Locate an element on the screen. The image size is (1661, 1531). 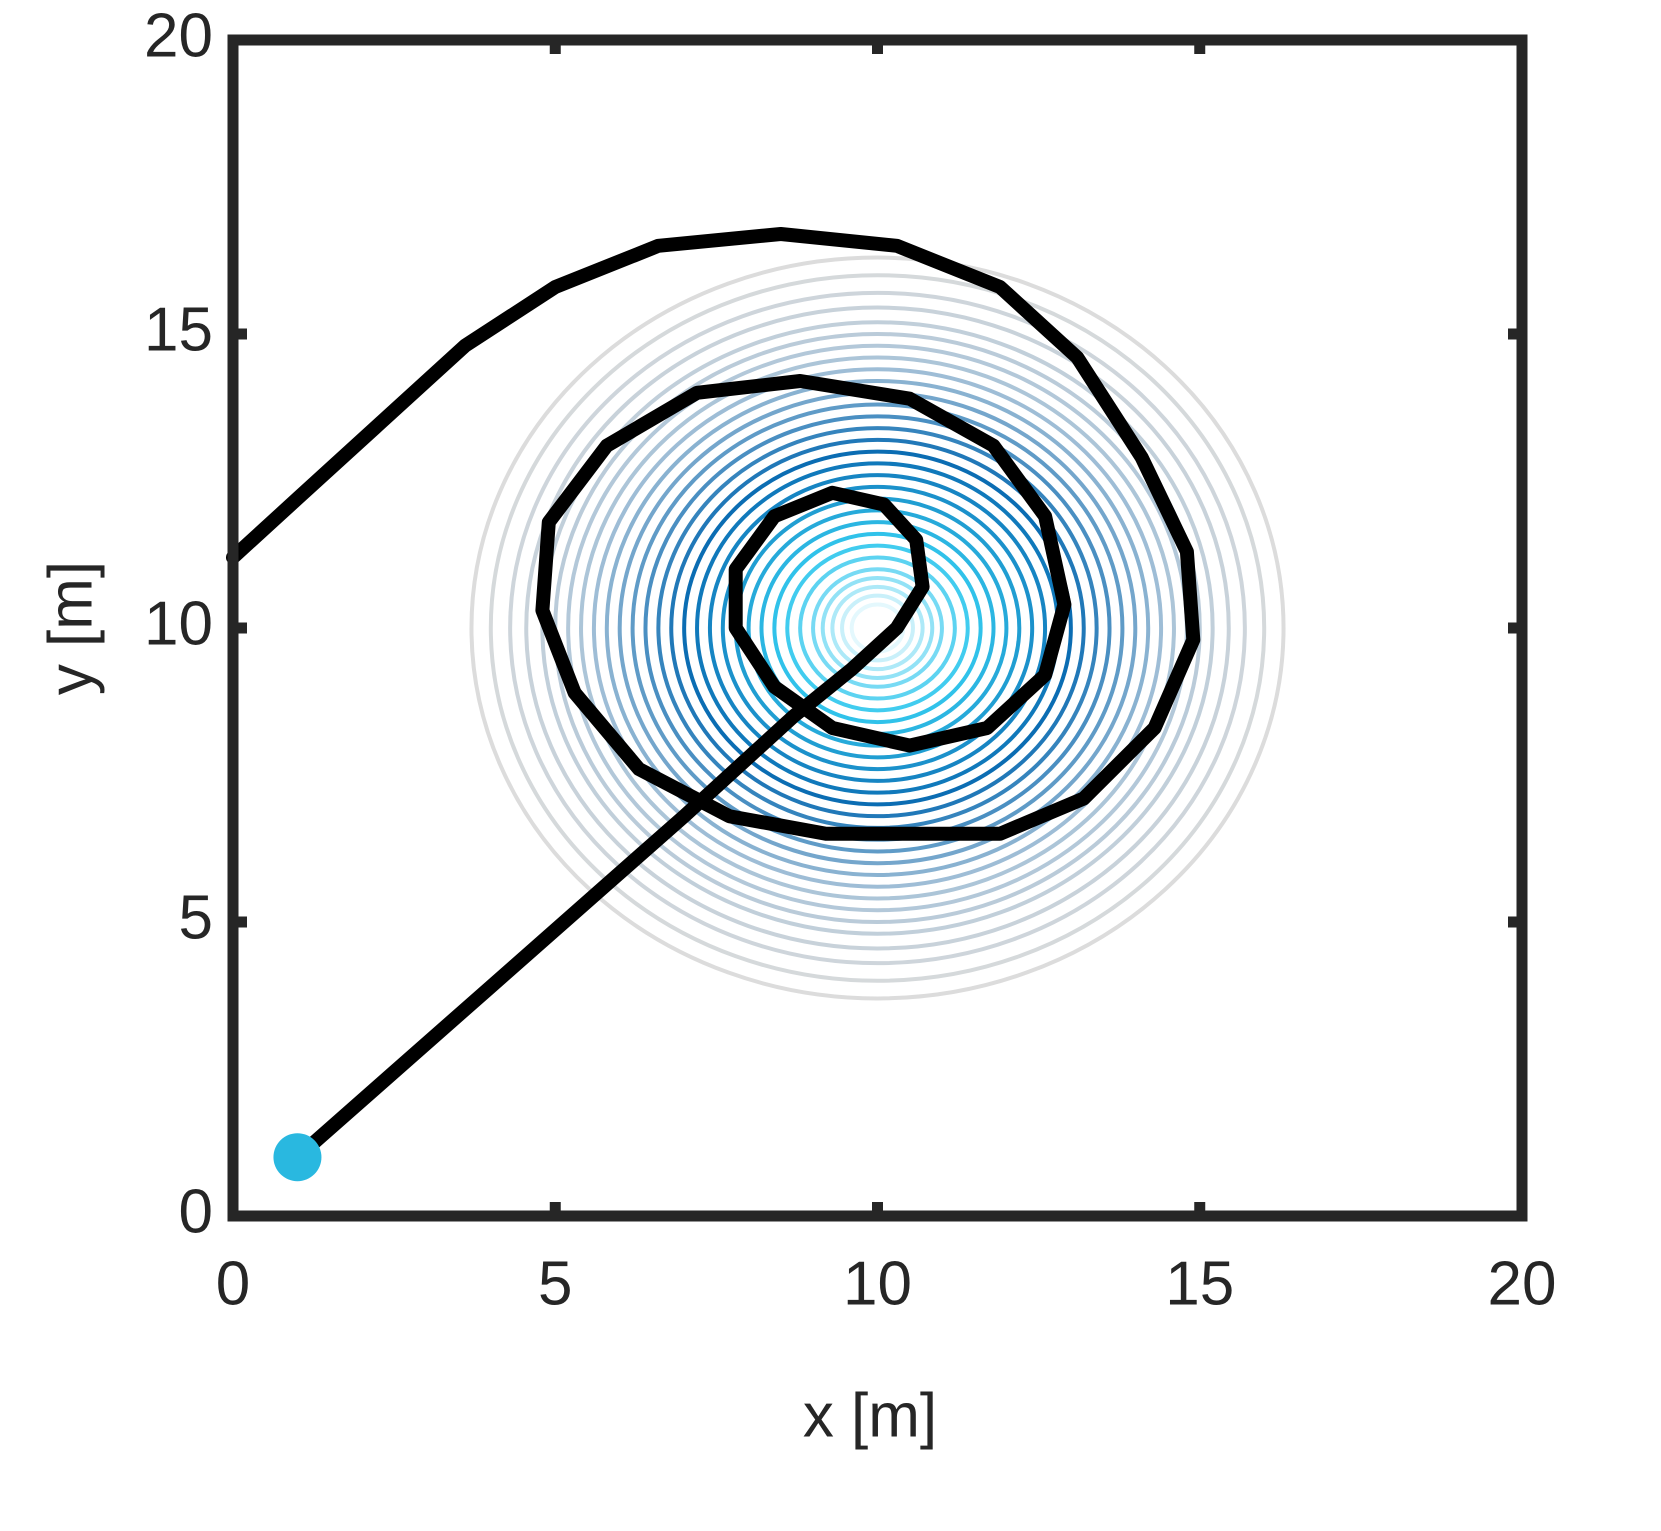
y-tick-label: 10 is located at coordinates (178, 623).